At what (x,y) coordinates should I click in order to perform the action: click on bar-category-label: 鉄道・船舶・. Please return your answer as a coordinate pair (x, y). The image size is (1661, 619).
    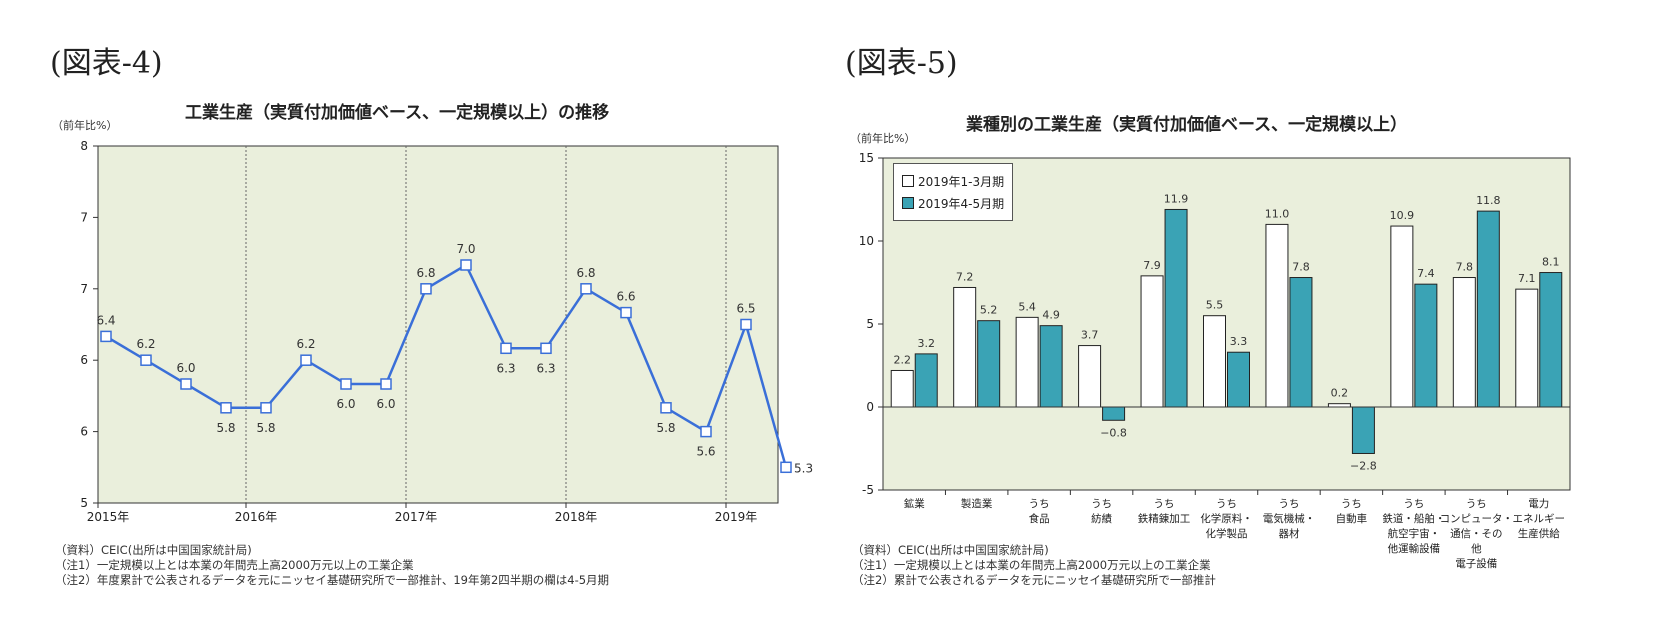
    Looking at the image, I should click on (1413, 518).